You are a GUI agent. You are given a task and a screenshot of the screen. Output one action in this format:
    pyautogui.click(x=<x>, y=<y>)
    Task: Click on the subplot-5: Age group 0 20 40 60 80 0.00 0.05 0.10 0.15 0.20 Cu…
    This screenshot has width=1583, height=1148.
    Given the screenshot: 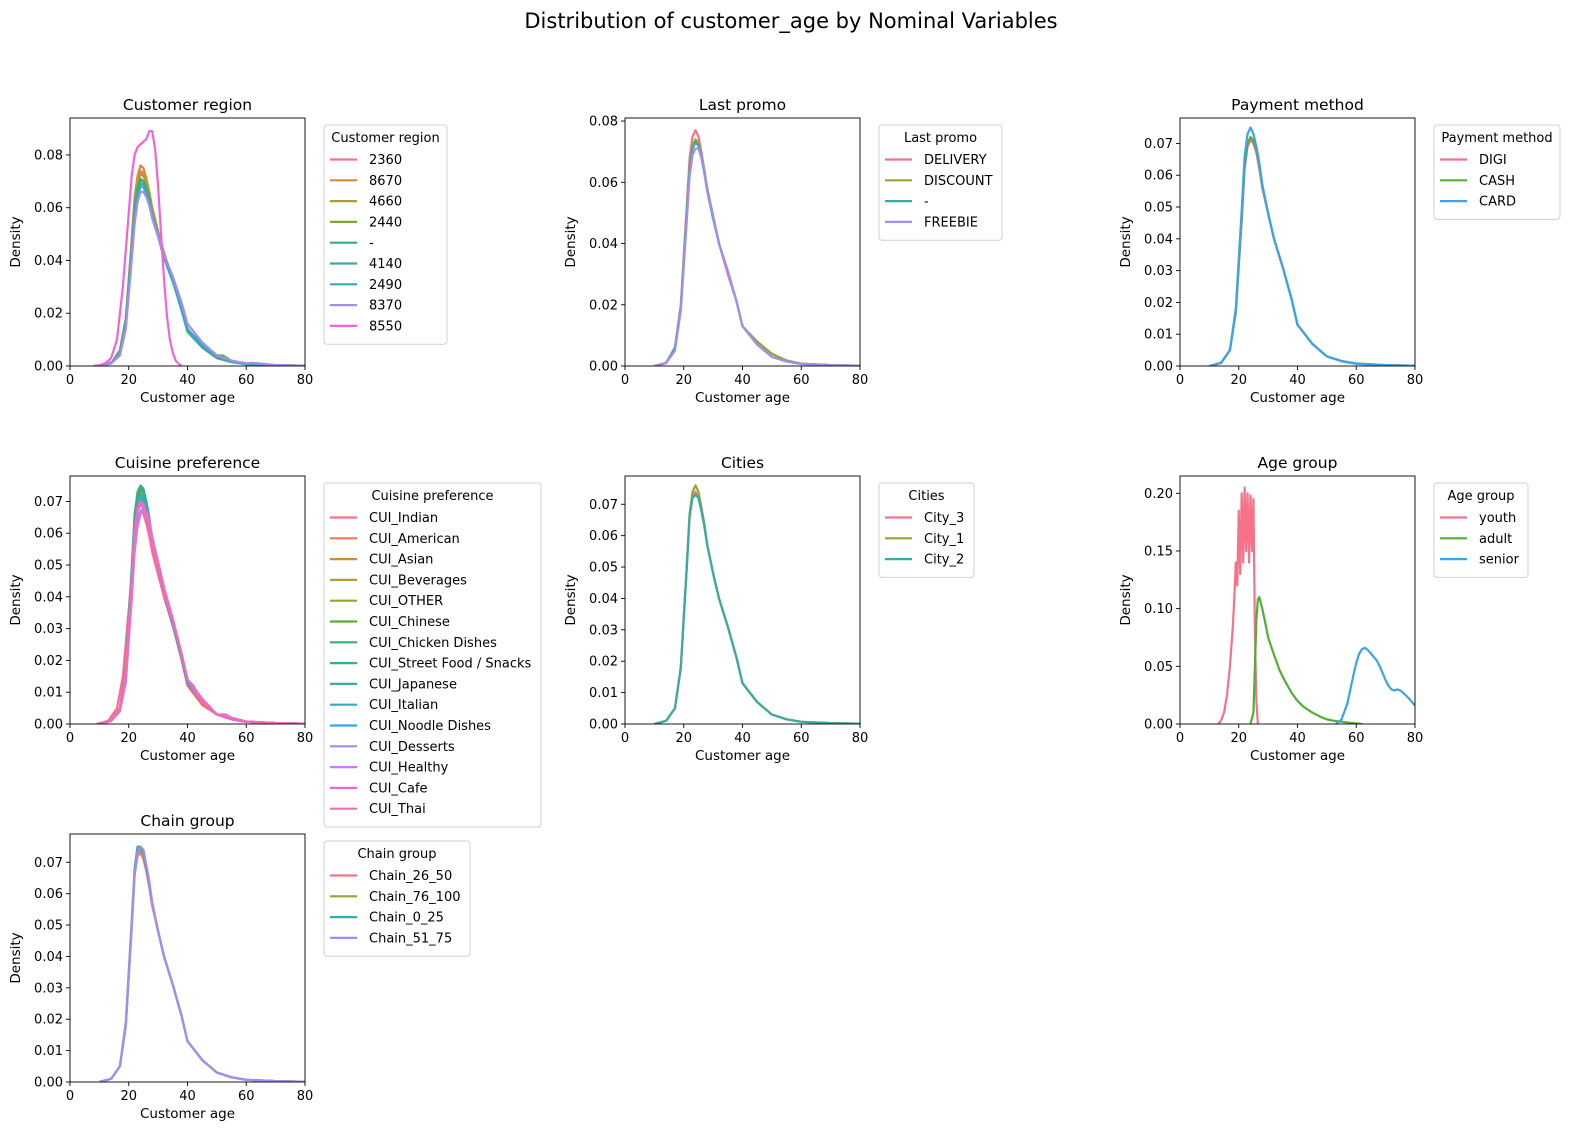 What is the action you would take?
    pyautogui.click(x=1323, y=609)
    